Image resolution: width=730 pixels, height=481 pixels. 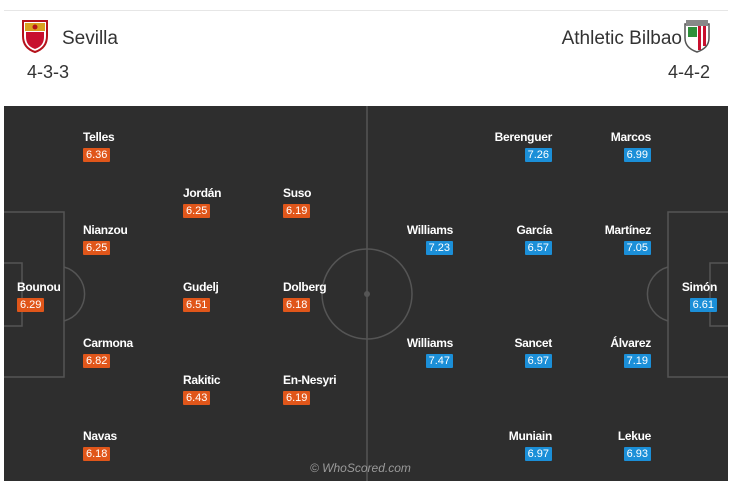 I want to click on player-home-carmona: Carmona 6.82, so click(x=138, y=356).